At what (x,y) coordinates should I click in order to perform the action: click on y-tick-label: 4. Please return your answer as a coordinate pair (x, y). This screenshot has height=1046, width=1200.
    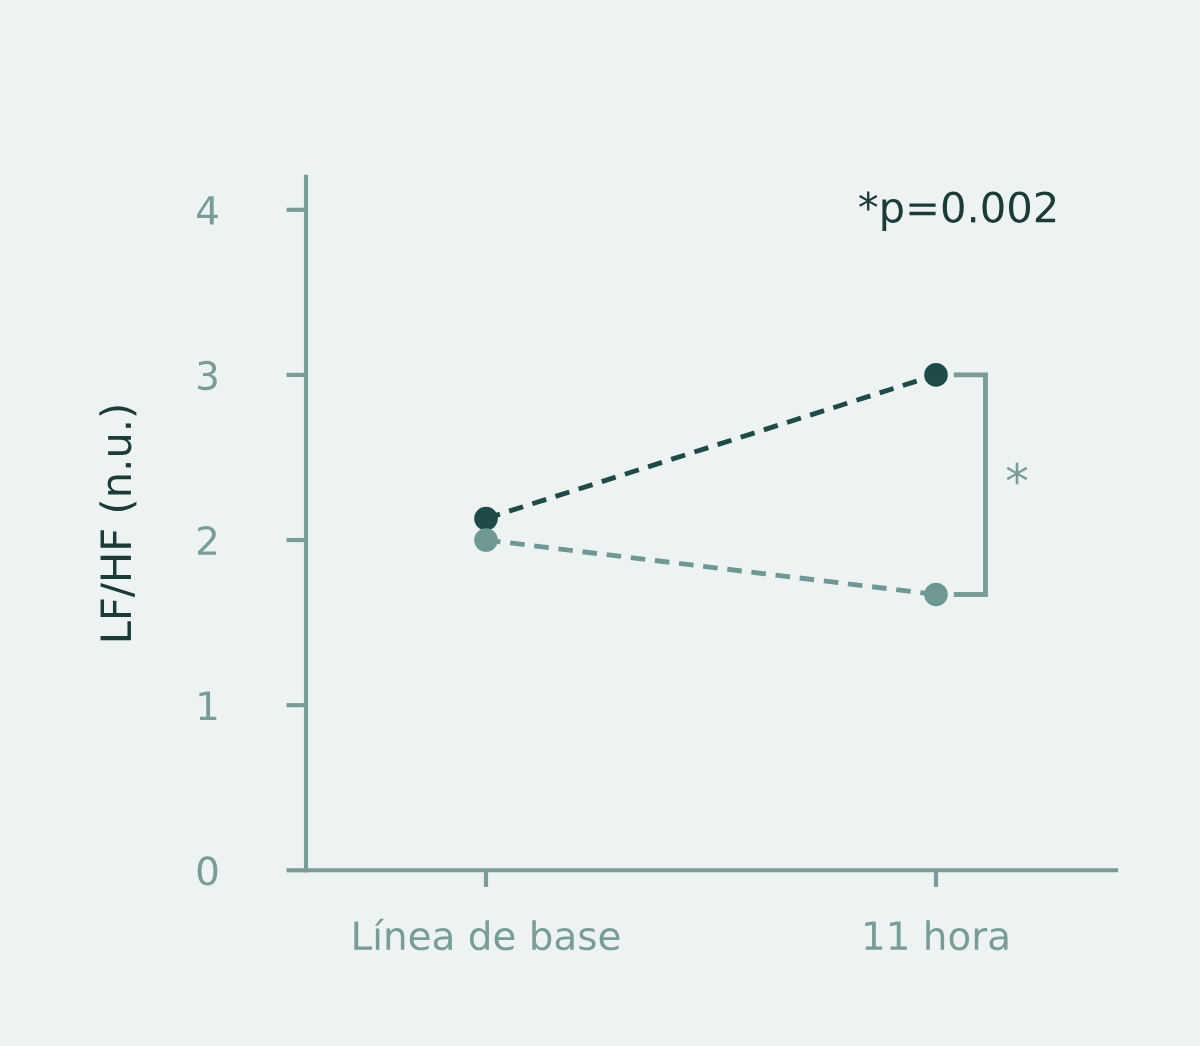
    Looking at the image, I should click on (207, 210).